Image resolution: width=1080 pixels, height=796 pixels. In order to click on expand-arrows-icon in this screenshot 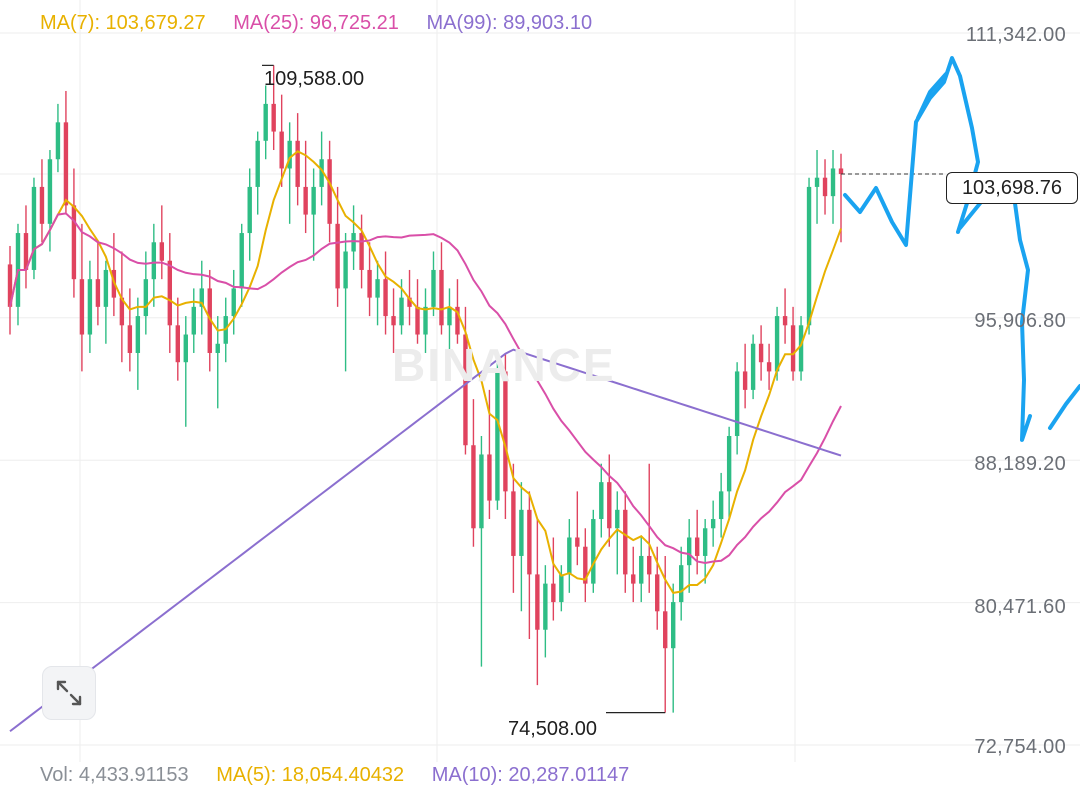, I will do `click(69, 693)`.